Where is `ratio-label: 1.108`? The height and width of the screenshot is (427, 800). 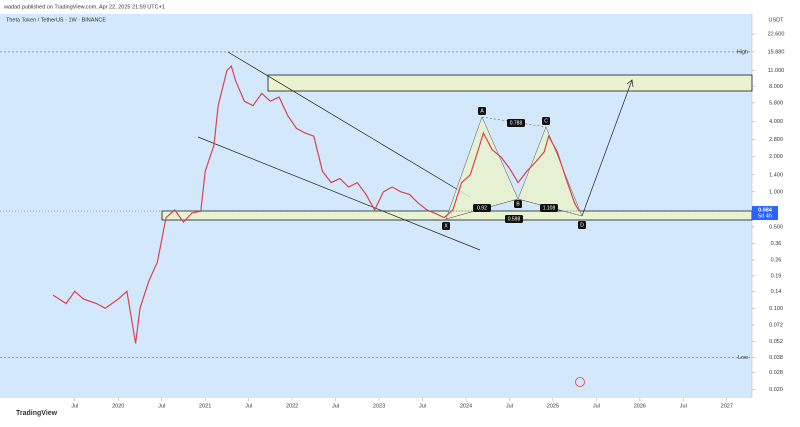
ratio-label: 1.108 is located at coordinates (549, 208).